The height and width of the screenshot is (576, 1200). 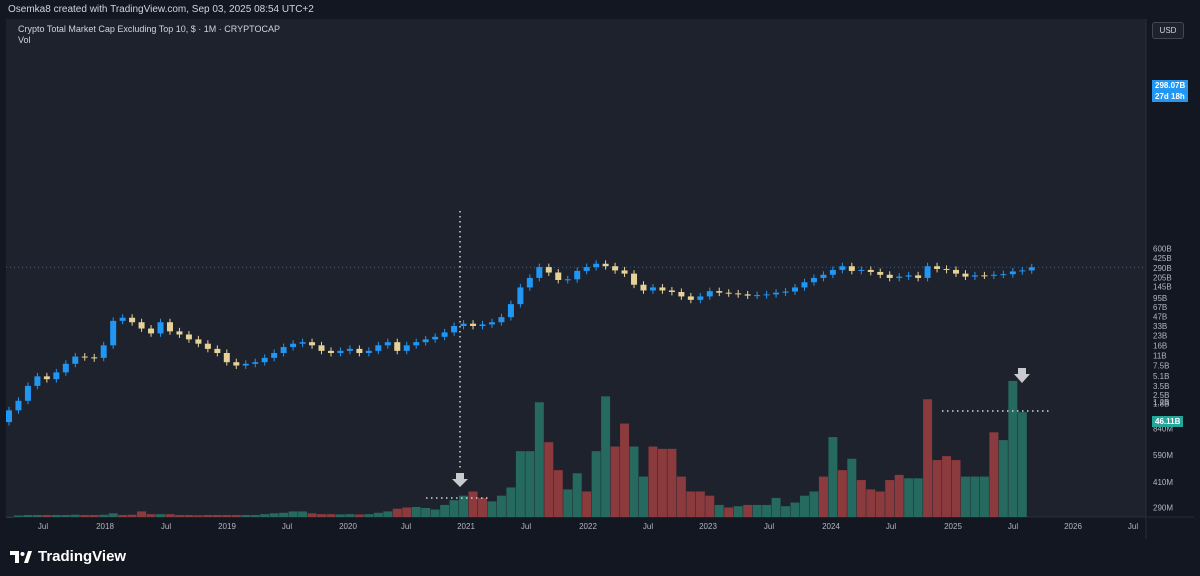 I want to click on price-axis-label: 11B, so click(x=1160, y=355).